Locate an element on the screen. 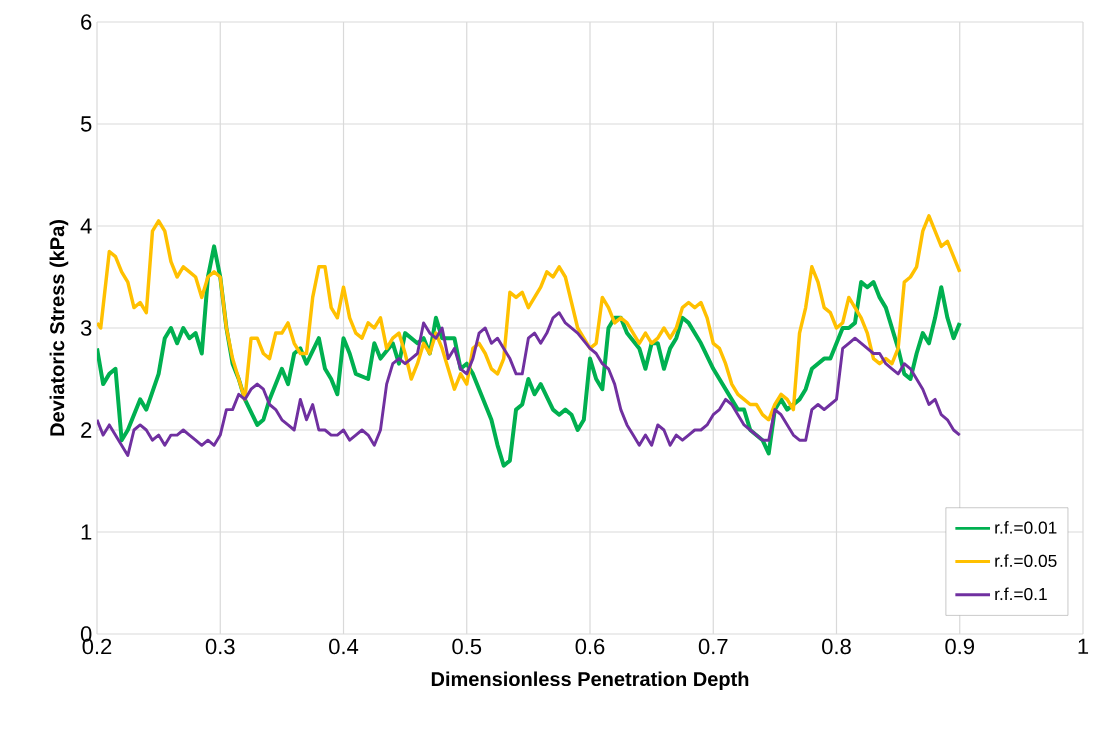 The image size is (1095, 743). legend-label: r.f.=0.1 is located at coordinates (1021, 594).